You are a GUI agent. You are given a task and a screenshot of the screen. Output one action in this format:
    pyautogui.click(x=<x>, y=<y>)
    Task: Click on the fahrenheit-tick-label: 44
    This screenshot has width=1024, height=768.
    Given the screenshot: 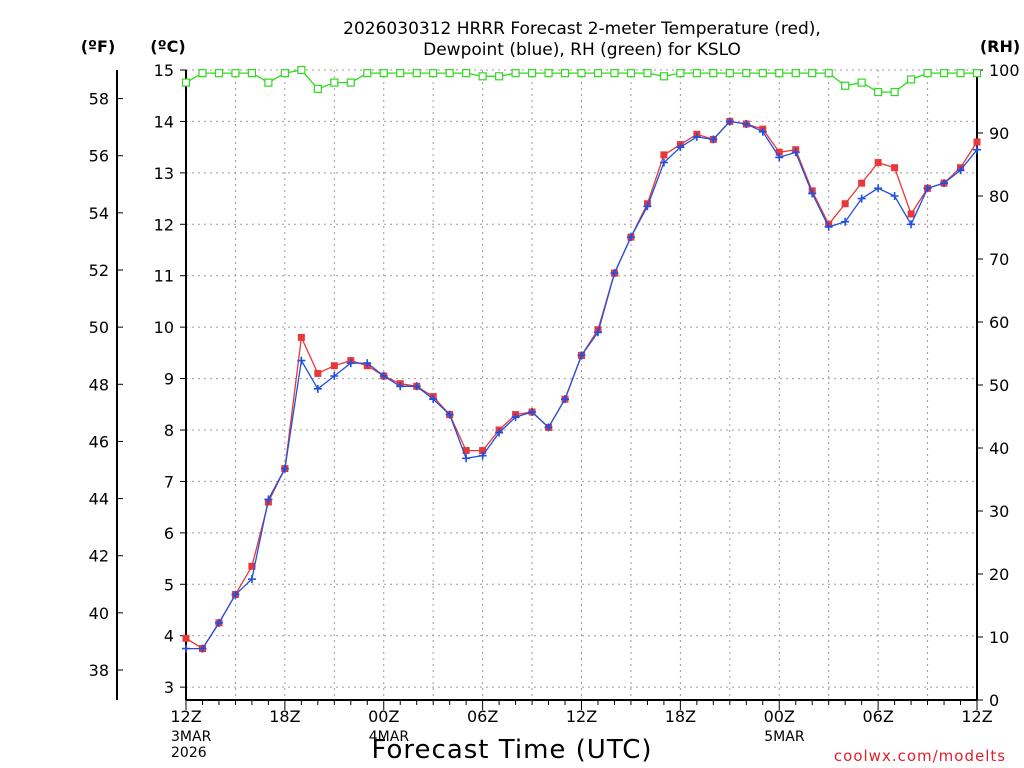 What is the action you would take?
    pyautogui.click(x=99, y=499)
    